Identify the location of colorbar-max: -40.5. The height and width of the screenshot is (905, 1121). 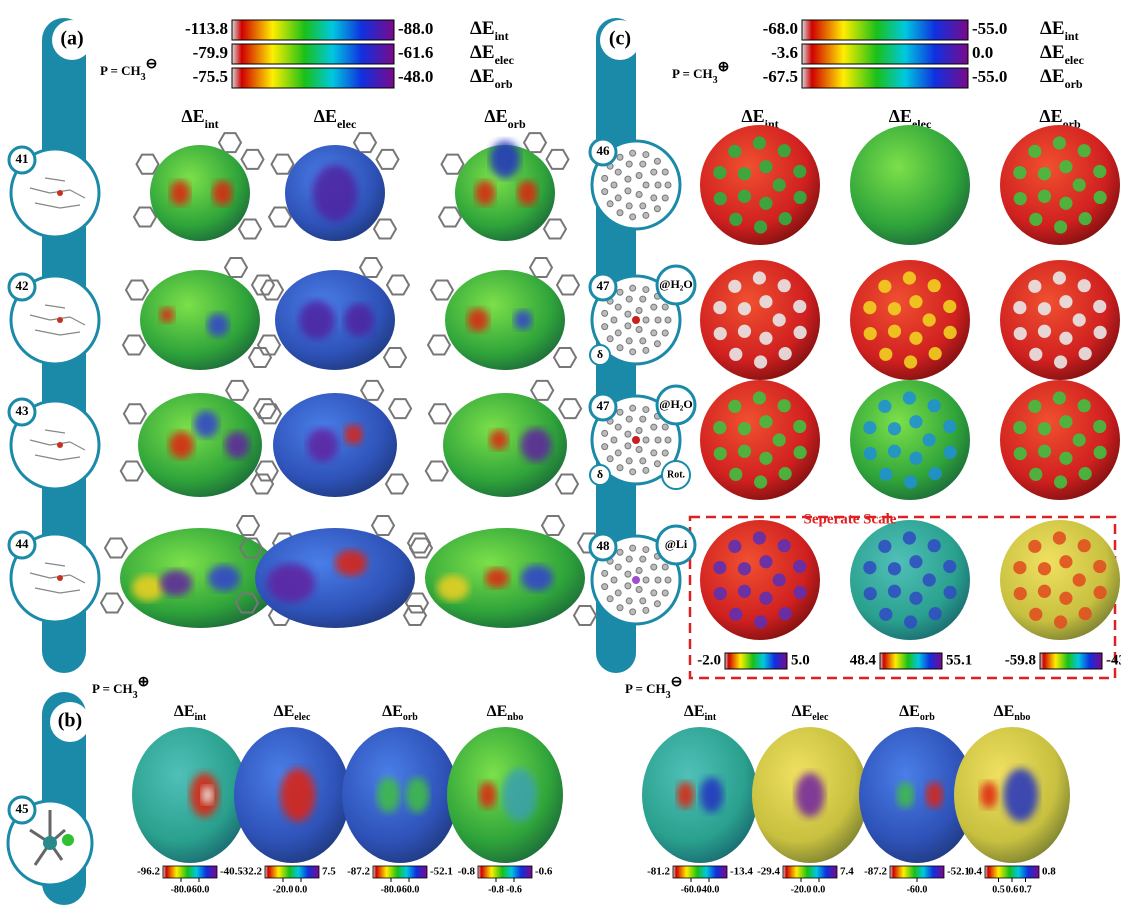
(231, 872).